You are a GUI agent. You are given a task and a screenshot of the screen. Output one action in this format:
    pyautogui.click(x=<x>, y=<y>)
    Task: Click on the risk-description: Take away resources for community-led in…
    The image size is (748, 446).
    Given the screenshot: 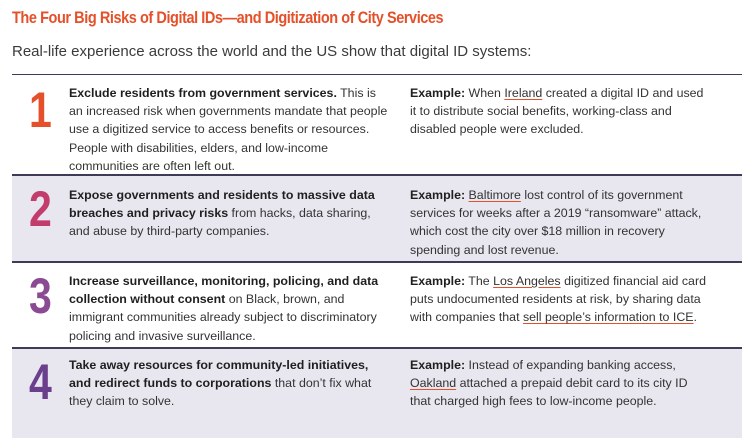 What is the action you would take?
    pyautogui.click(x=231, y=383)
    